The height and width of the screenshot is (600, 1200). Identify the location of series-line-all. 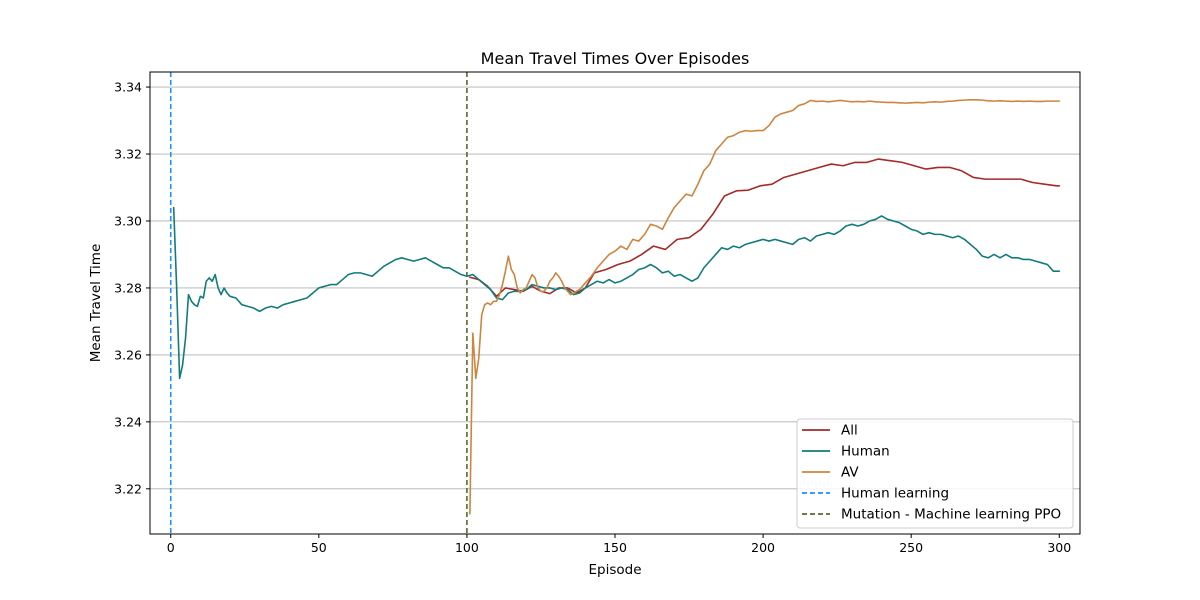
(765, 228).